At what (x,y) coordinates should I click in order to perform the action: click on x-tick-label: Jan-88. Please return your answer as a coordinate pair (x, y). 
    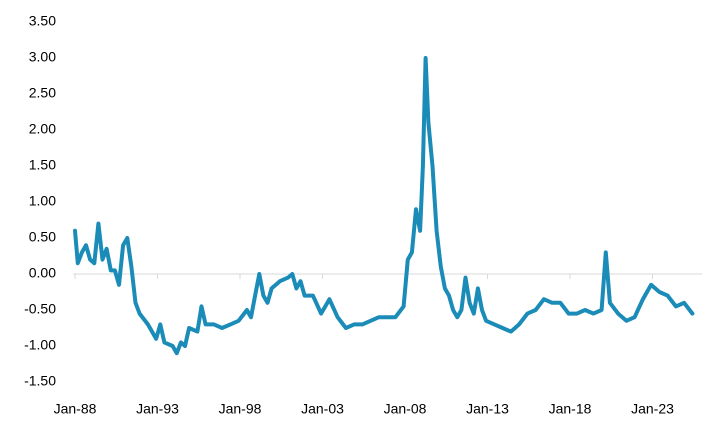
    Looking at the image, I should click on (75, 409).